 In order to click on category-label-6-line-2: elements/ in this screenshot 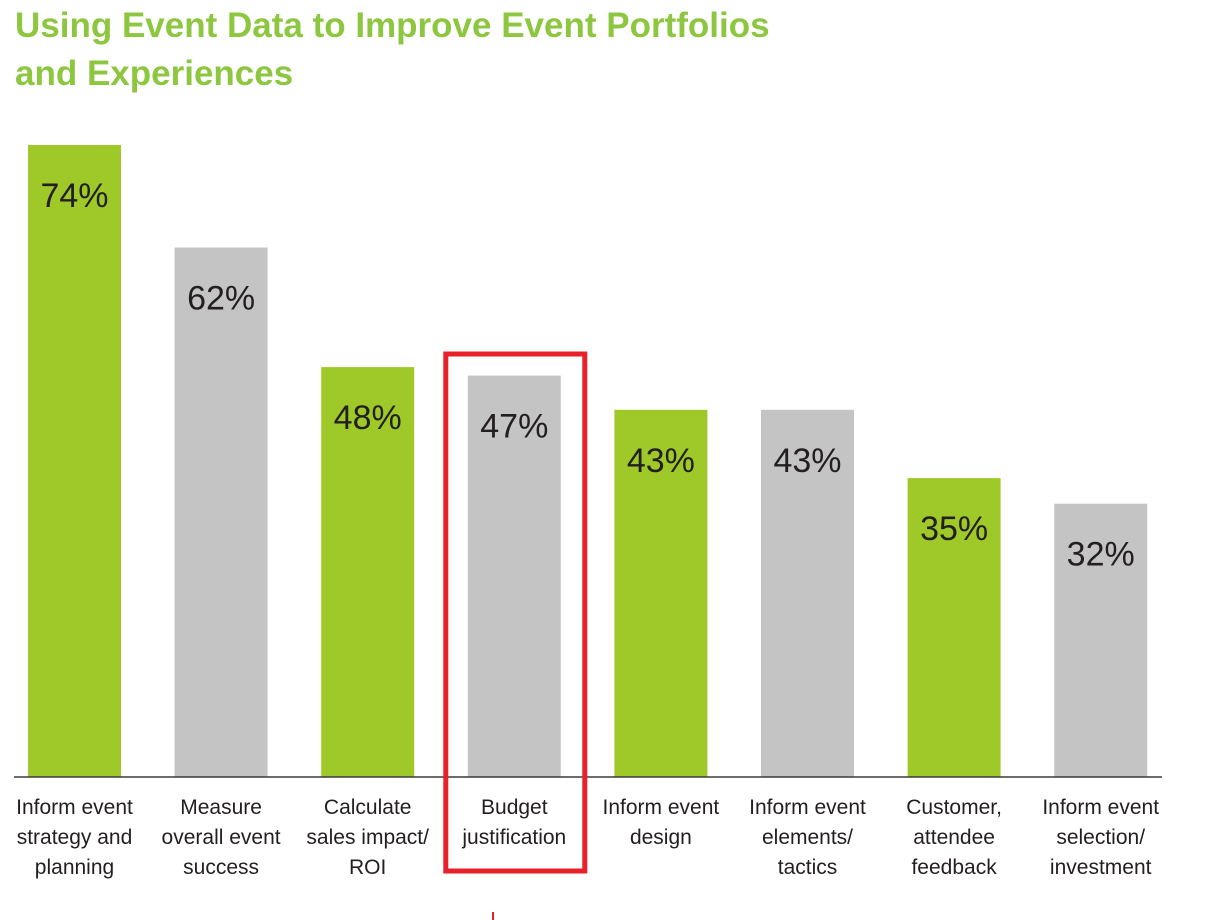, I will do `click(807, 837)`.